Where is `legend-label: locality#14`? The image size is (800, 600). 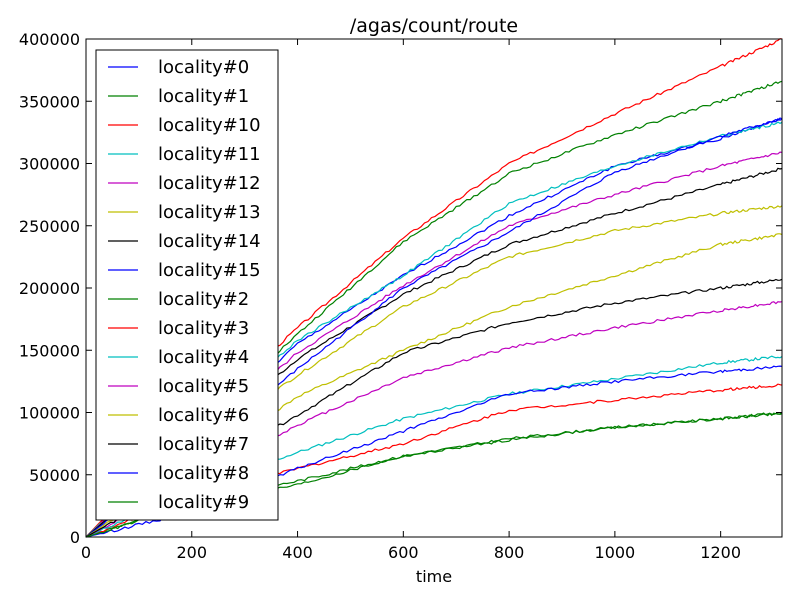 legend-label: locality#14 is located at coordinates (209, 241).